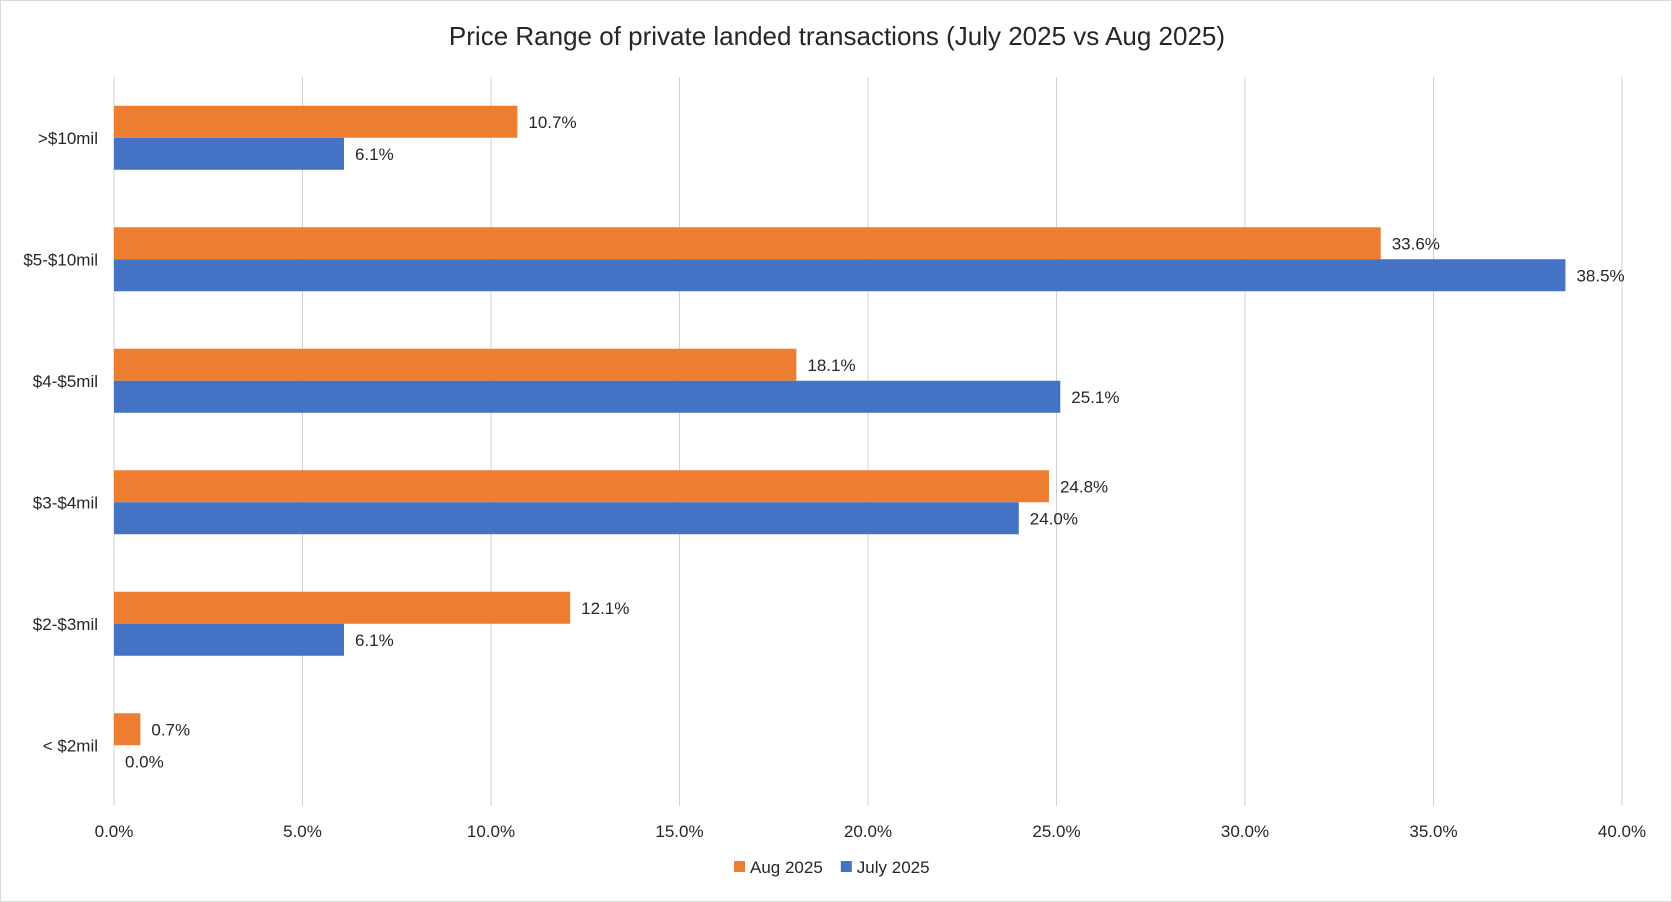 The image size is (1672, 902). Describe the element at coordinates (1056, 831) in the screenshot. I see `x-tick-label: 25.0%` at that location.